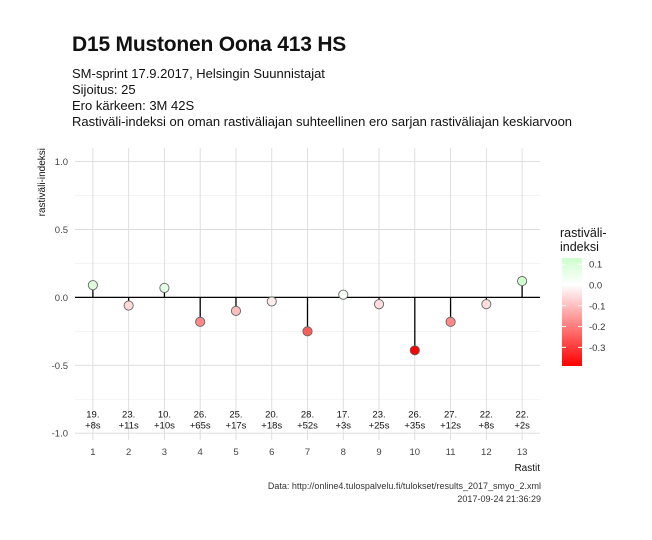 The width and height of the screenshot is (652, 540). Describe the element at coordinates (583, 296) in the screenshot. I see `color-legend: rastiväli-indeksi 0.1 0.0 -0.1 -0.2 -0.3` at that location.